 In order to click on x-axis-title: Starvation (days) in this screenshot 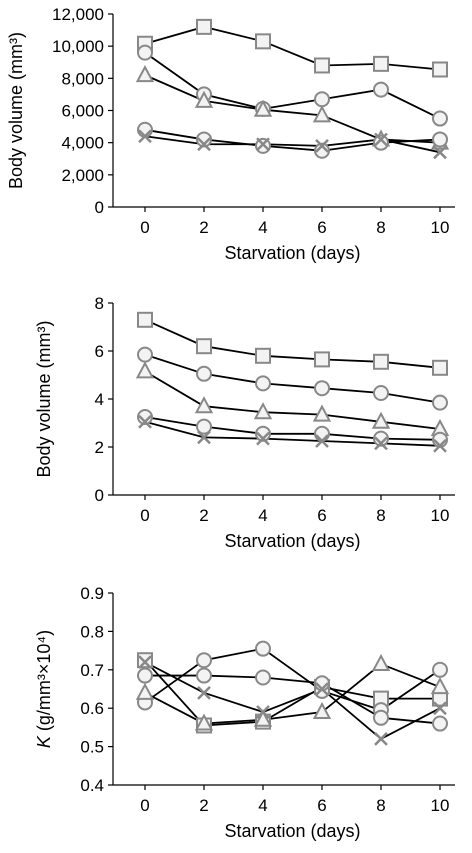, I will do `click(292, 541)`.